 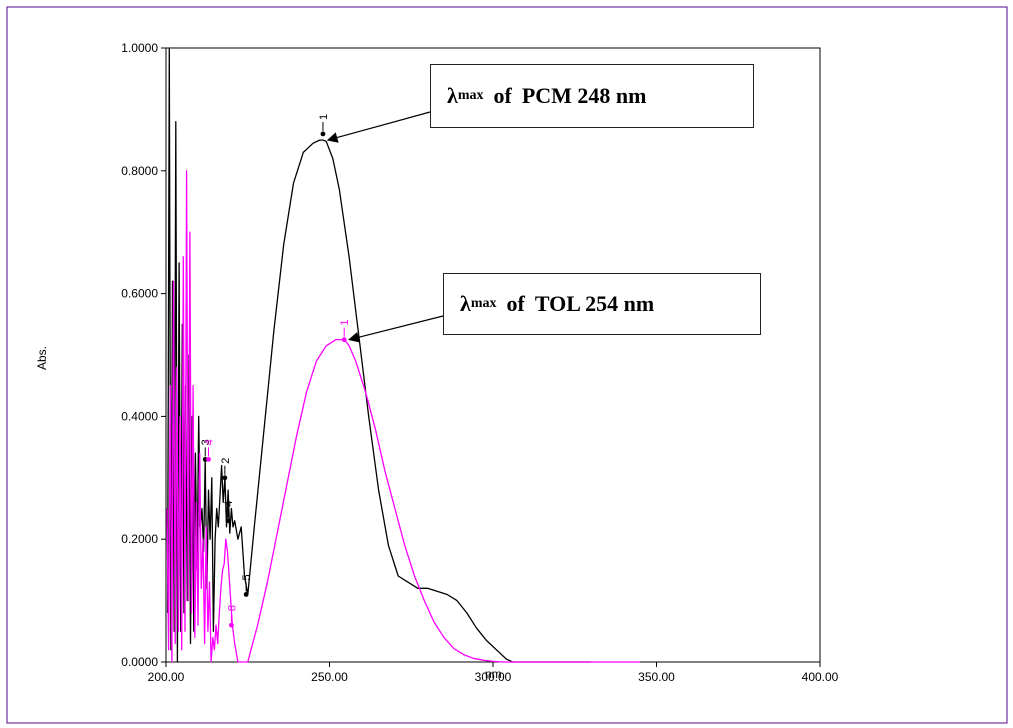 What do you see at coordinates (495, 674) in the screenshot?
I see `x-axis-label: nm.` at bounding box center [495, 674].